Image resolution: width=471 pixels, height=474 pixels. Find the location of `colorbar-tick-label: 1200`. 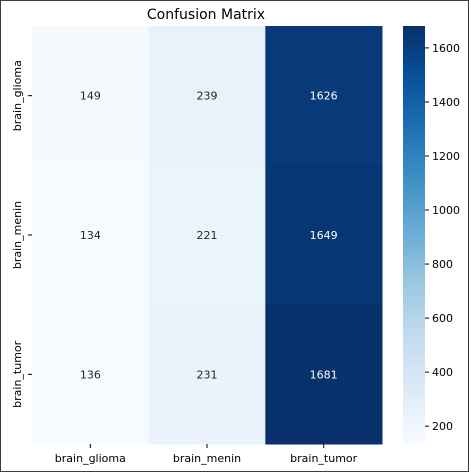

colorbar-tick-label: 1200 is located at coordinates (446, 156).